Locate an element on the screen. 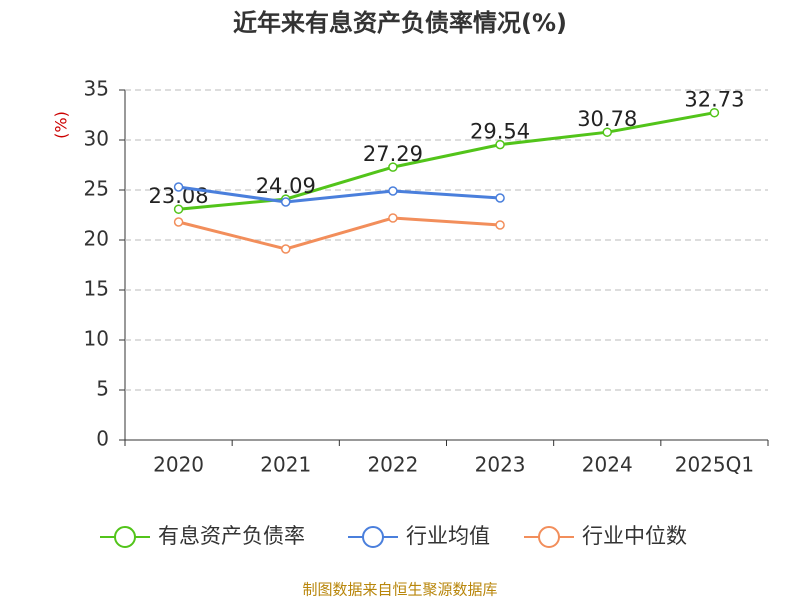 This screenshot has height=600, width=800. y-tick-label: 25 is located at coordinates (96, 189).